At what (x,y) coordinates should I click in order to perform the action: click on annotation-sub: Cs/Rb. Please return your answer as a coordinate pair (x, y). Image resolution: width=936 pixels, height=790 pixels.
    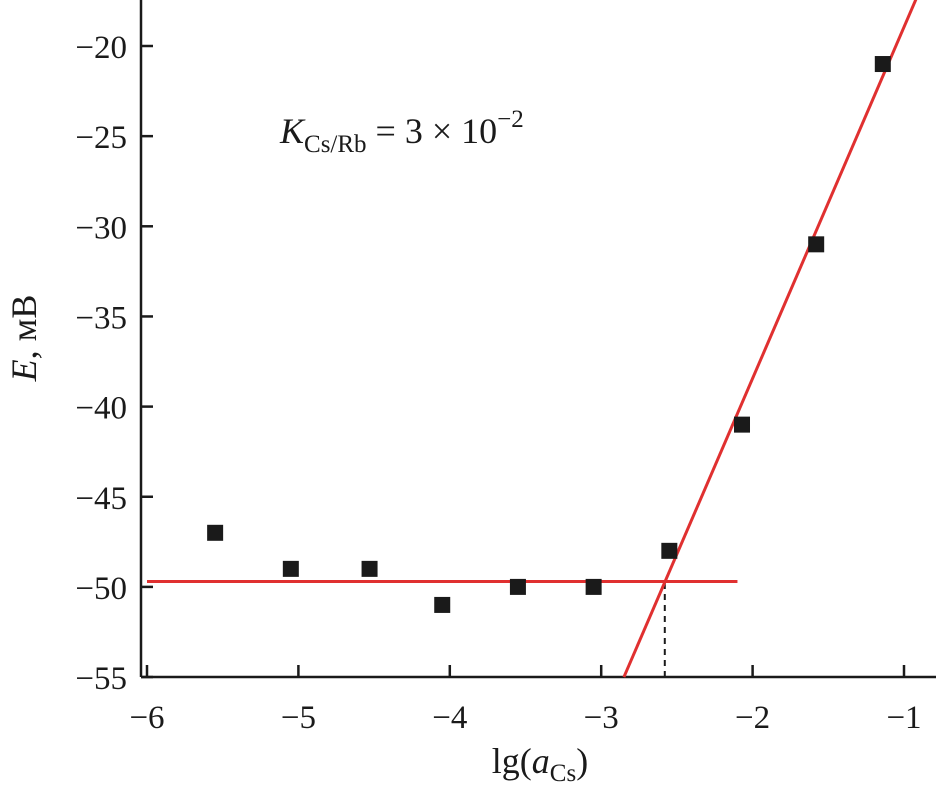
    Looking at the image, I should click on (335, 144).